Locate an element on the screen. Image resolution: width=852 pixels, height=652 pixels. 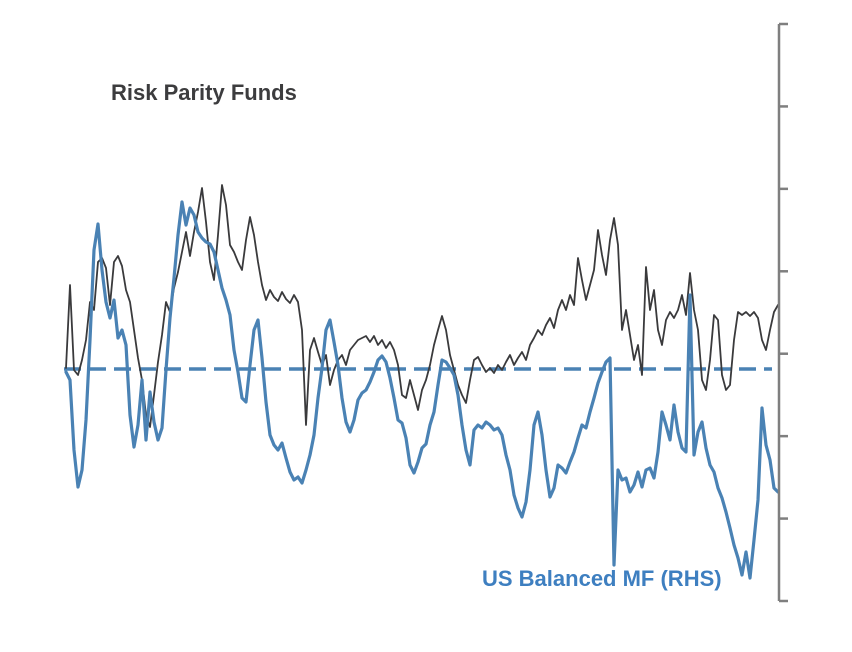
risk-parity-series-label: Risk Parity Funds is located at coordinates (204, 92).